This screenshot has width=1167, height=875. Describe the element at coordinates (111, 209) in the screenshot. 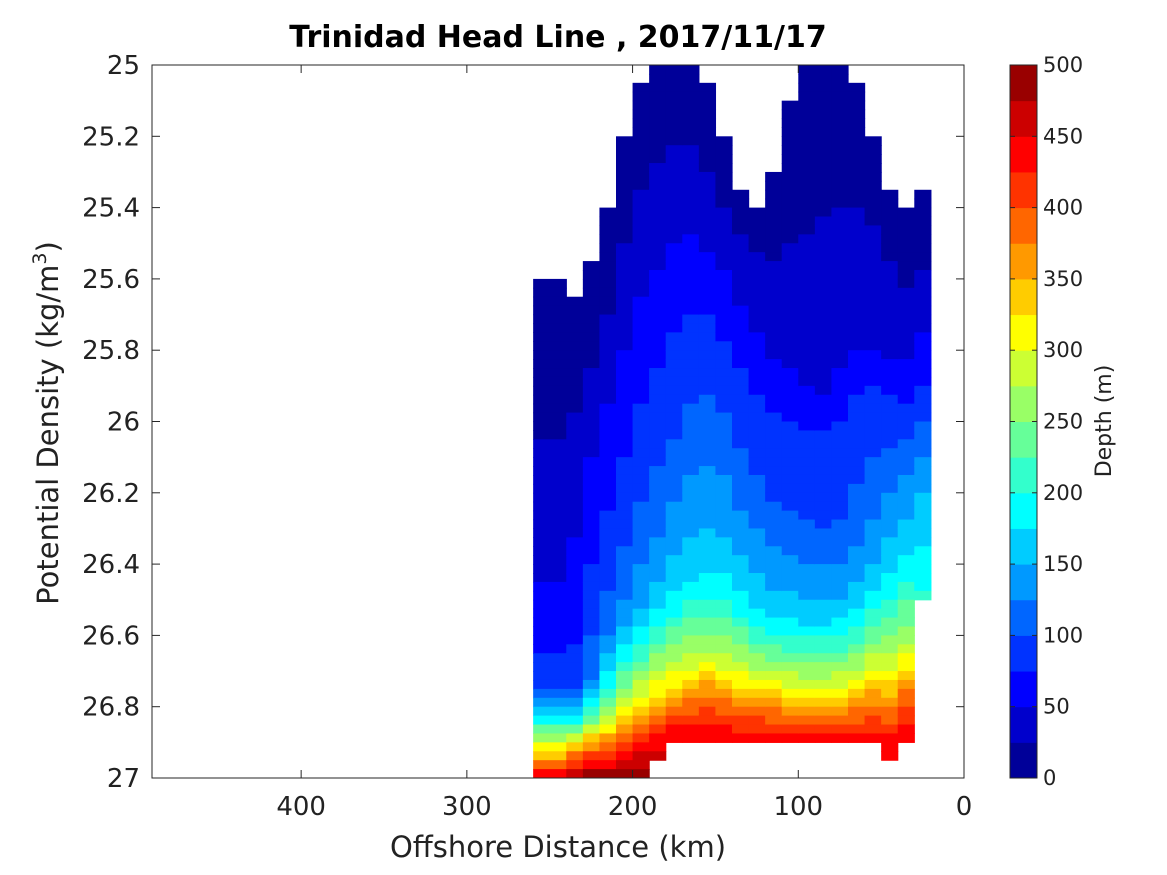

I see `y-tick-label: 25.4` at that location.